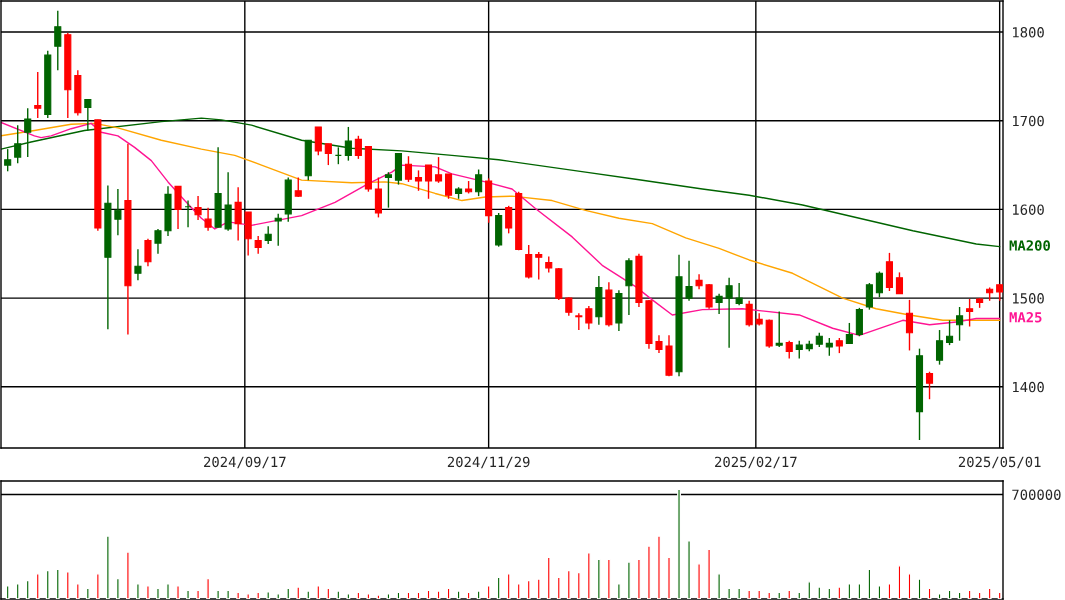  I want to click on y-tick-label: 1800, so click(1028, 32).